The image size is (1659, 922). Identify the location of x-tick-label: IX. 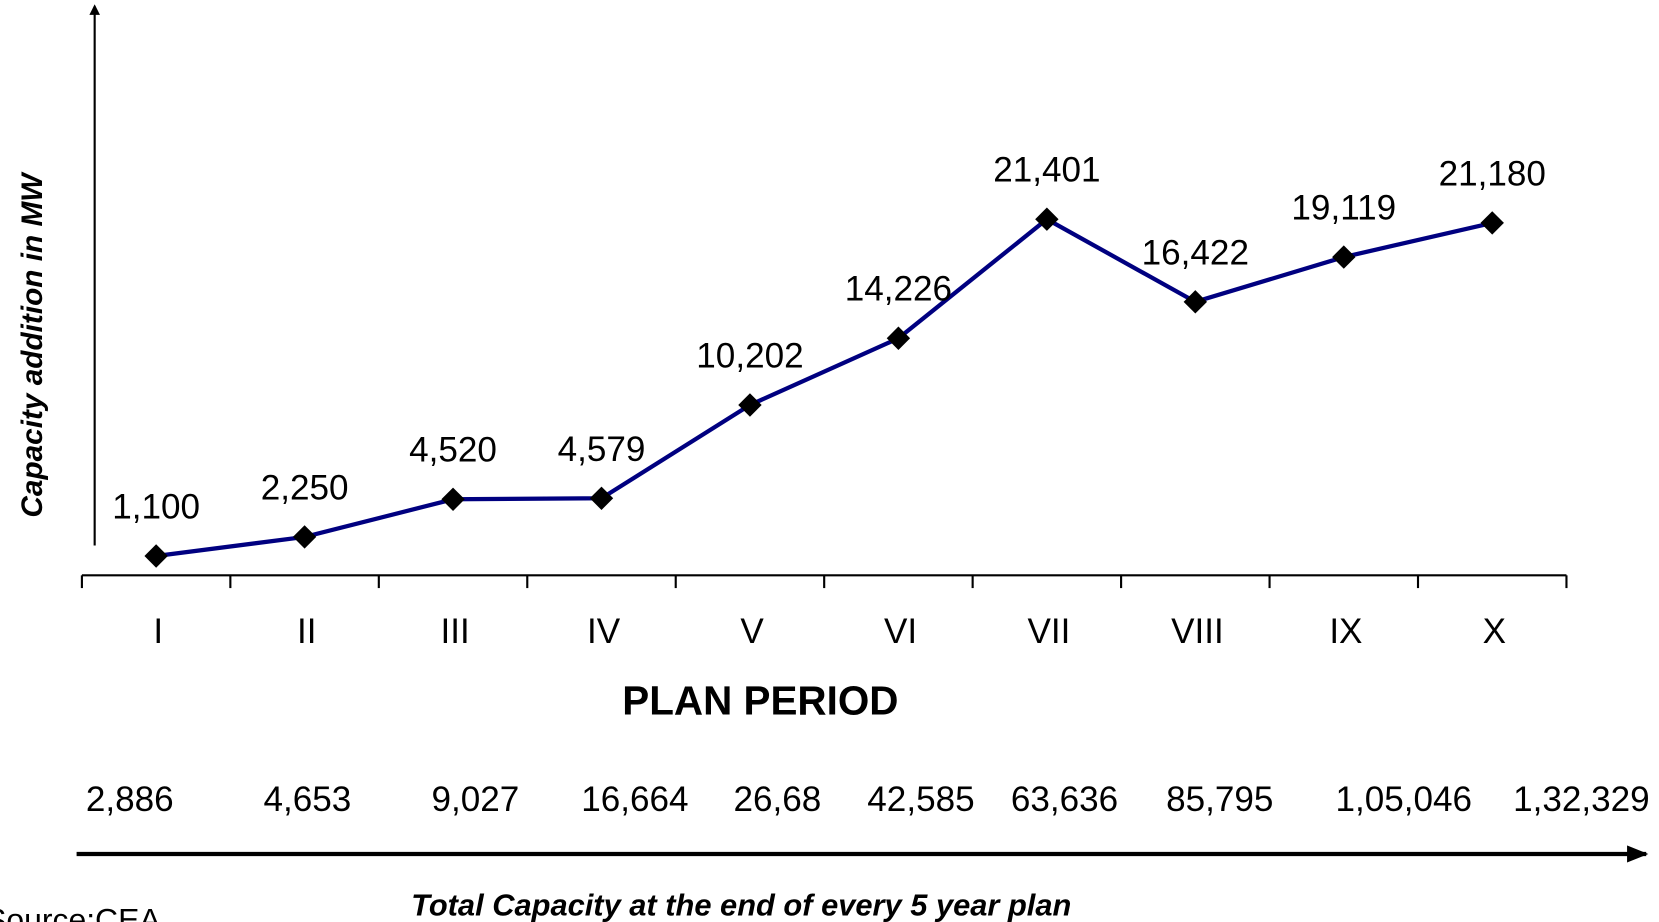
(1345, 631).